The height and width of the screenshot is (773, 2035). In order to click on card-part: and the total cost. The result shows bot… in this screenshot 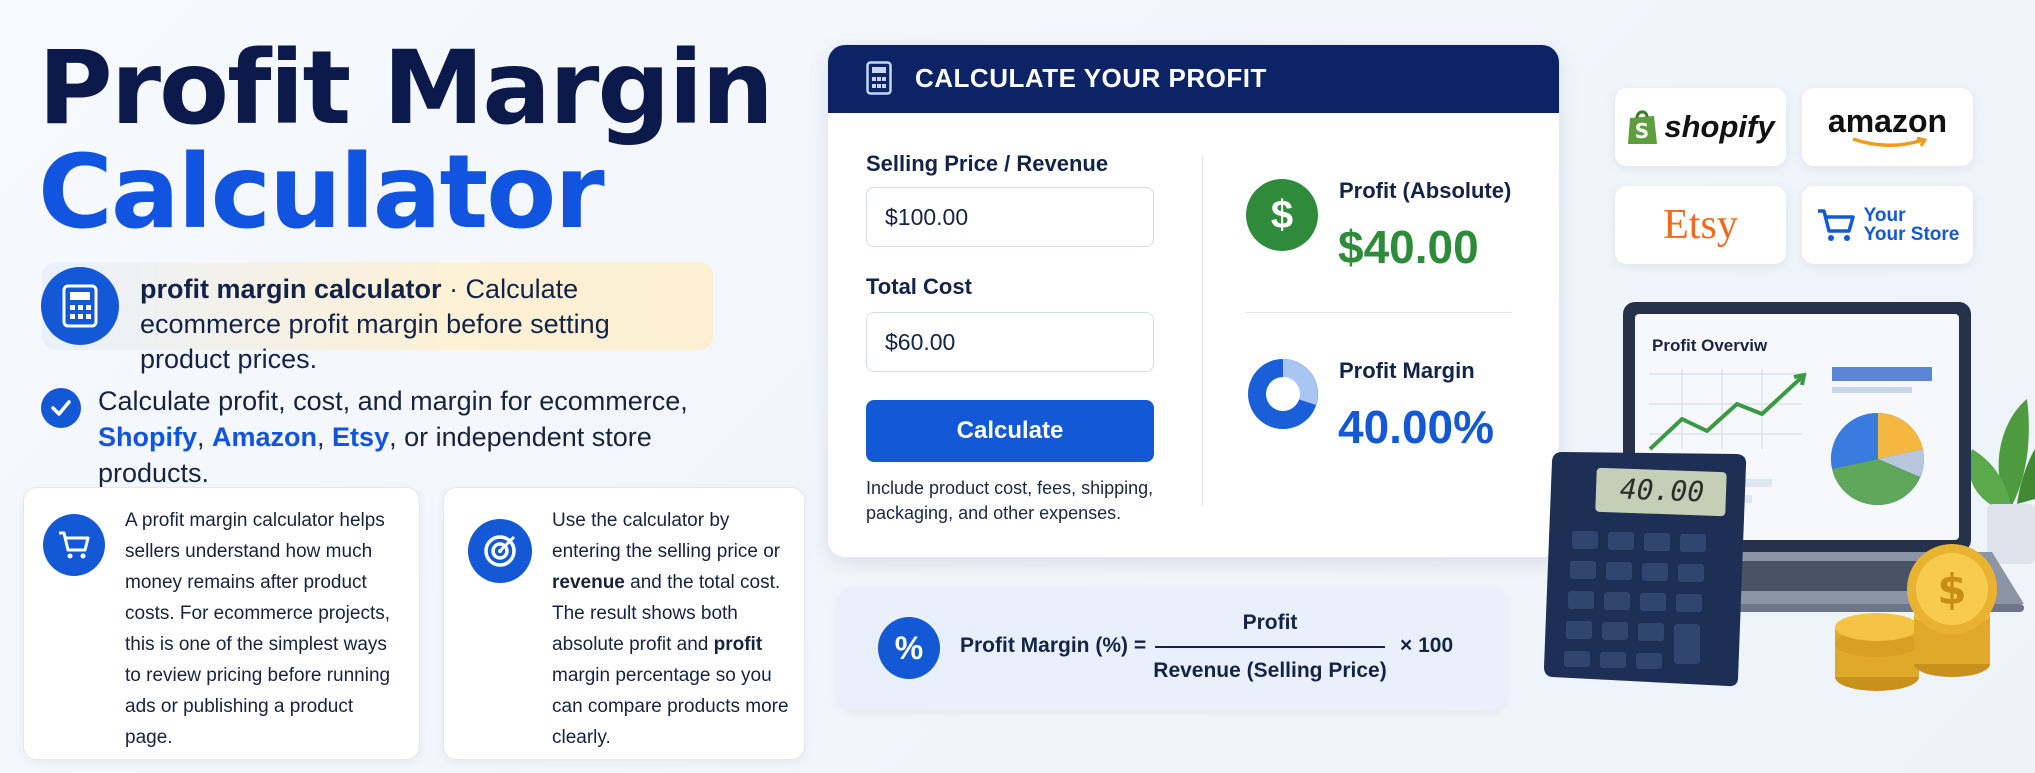, I will do `click(666, 613)`.